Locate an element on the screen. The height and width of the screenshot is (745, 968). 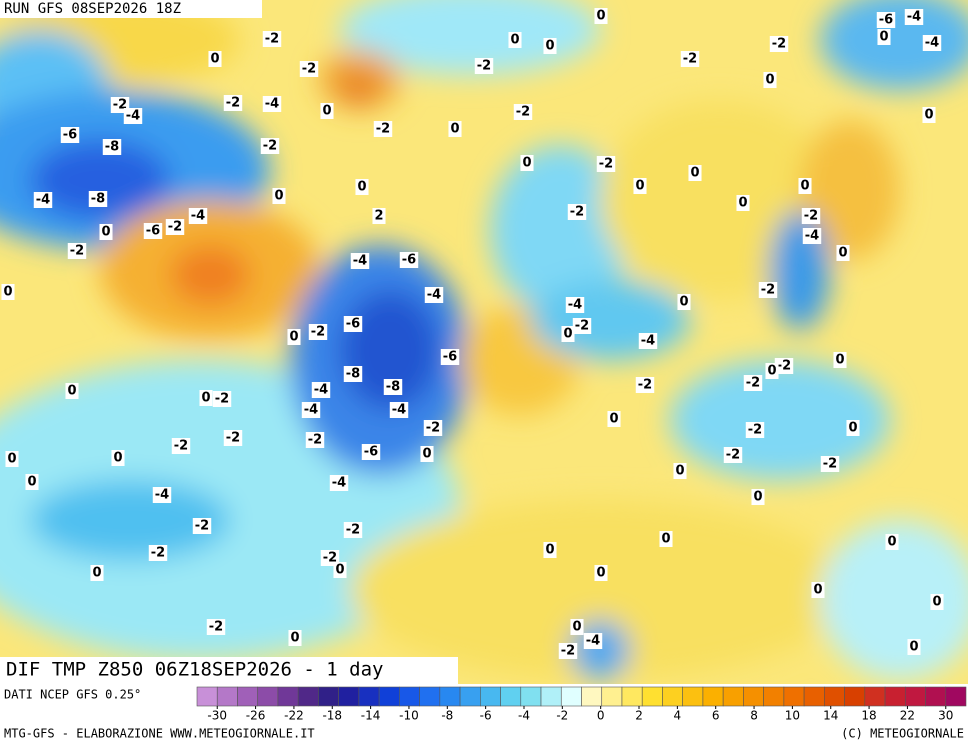
footer-right: (C) METEOGIORNALE is located at coordinates (902, 734).